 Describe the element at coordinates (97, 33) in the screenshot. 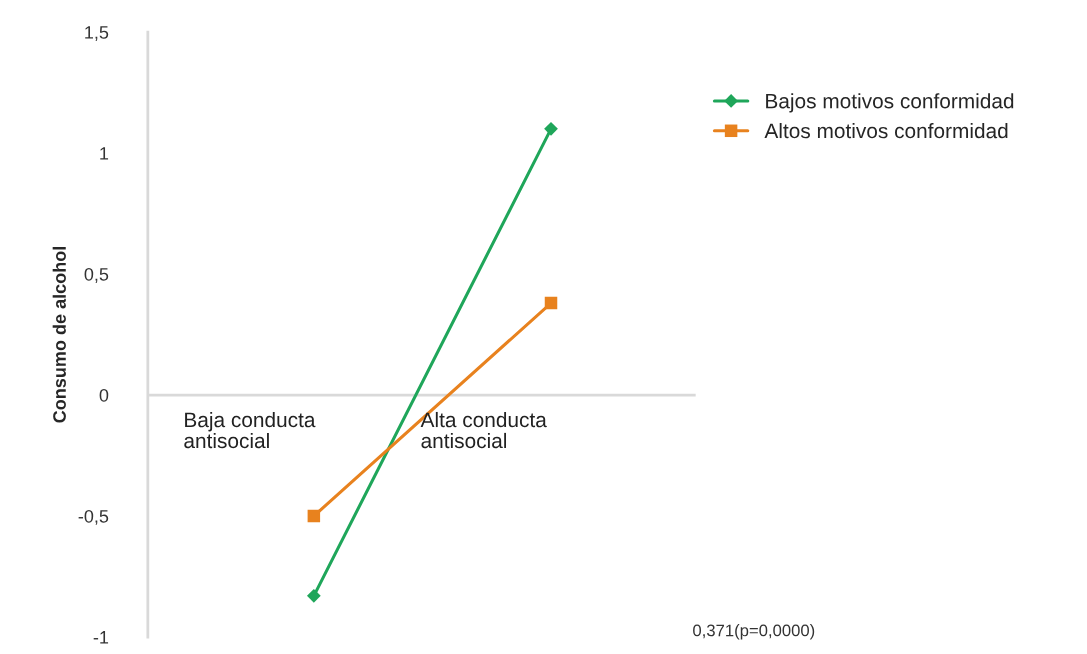

I see `y-tick-label: 1,5` at that location.